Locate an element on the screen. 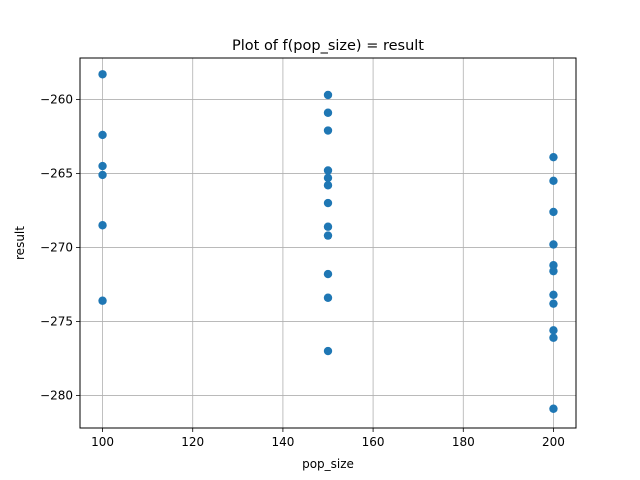  y-tick-label: −265 is located at coordinates (56, 173).